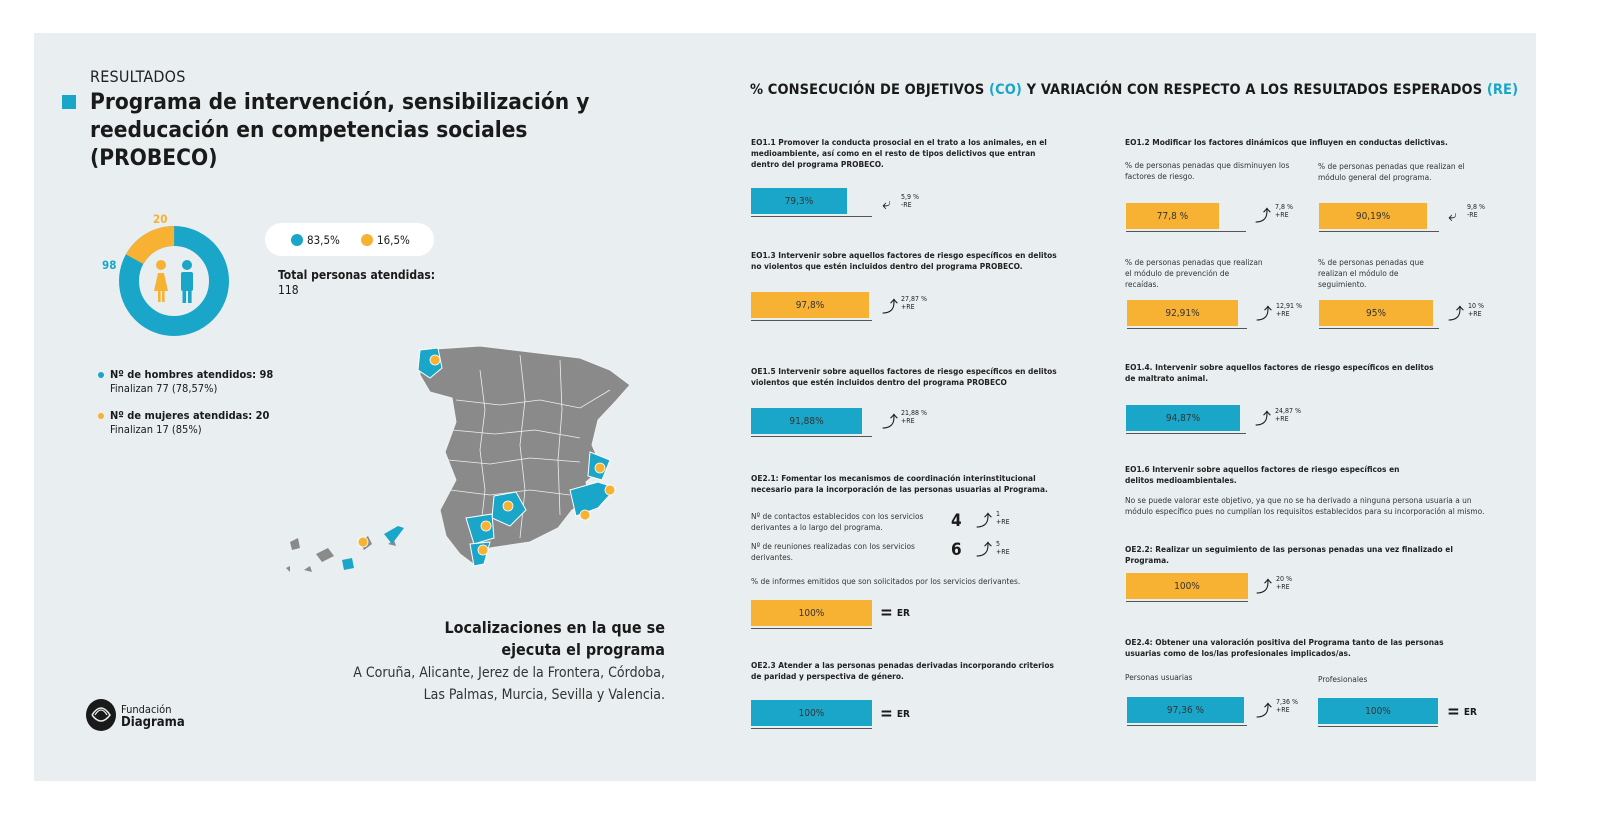  Describe the element at coordinates (156, 429) in the screenshot. I see `women-finish: Finalizan 17 (85%)` at that location.